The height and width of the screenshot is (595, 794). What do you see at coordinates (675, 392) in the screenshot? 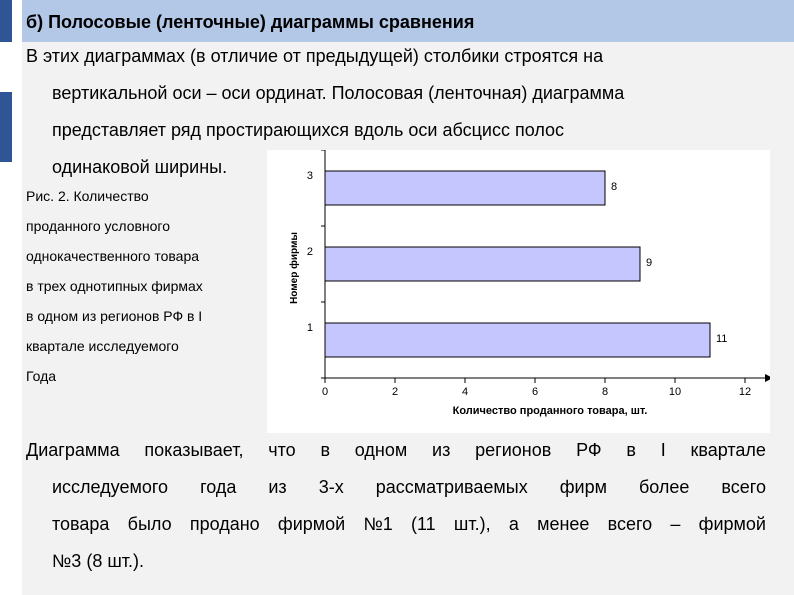
I see `x-tick-label: 10` at bounding box center [675, 392].